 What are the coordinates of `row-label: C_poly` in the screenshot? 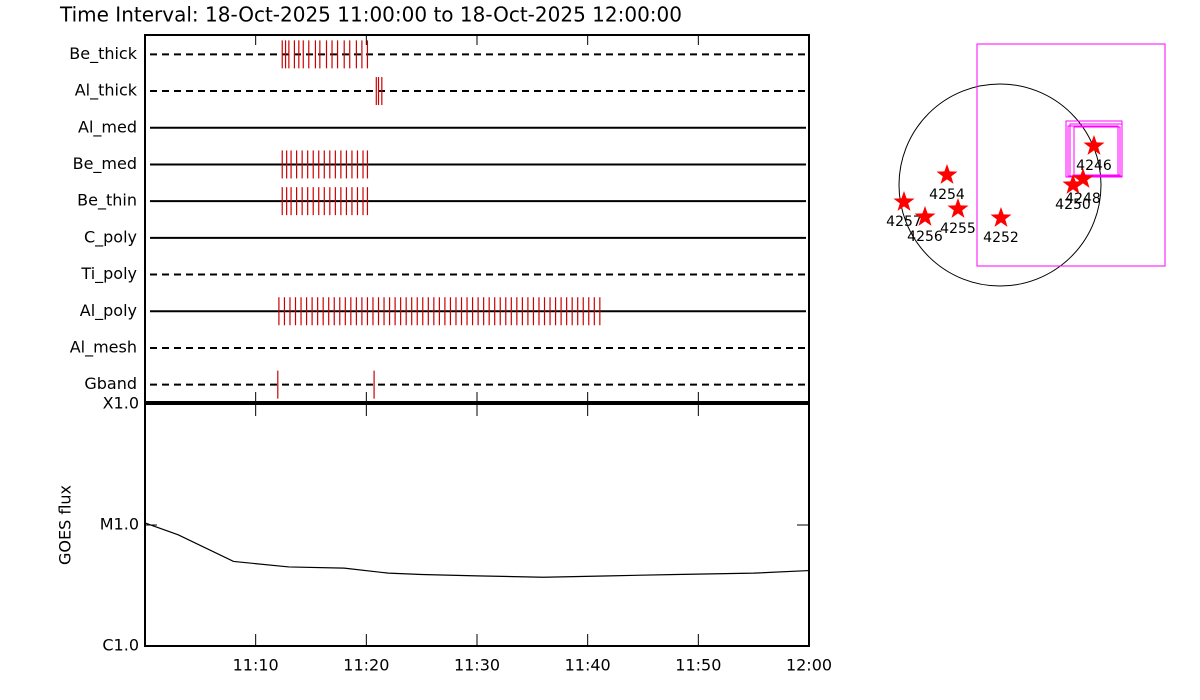 It's located at (110, 237).